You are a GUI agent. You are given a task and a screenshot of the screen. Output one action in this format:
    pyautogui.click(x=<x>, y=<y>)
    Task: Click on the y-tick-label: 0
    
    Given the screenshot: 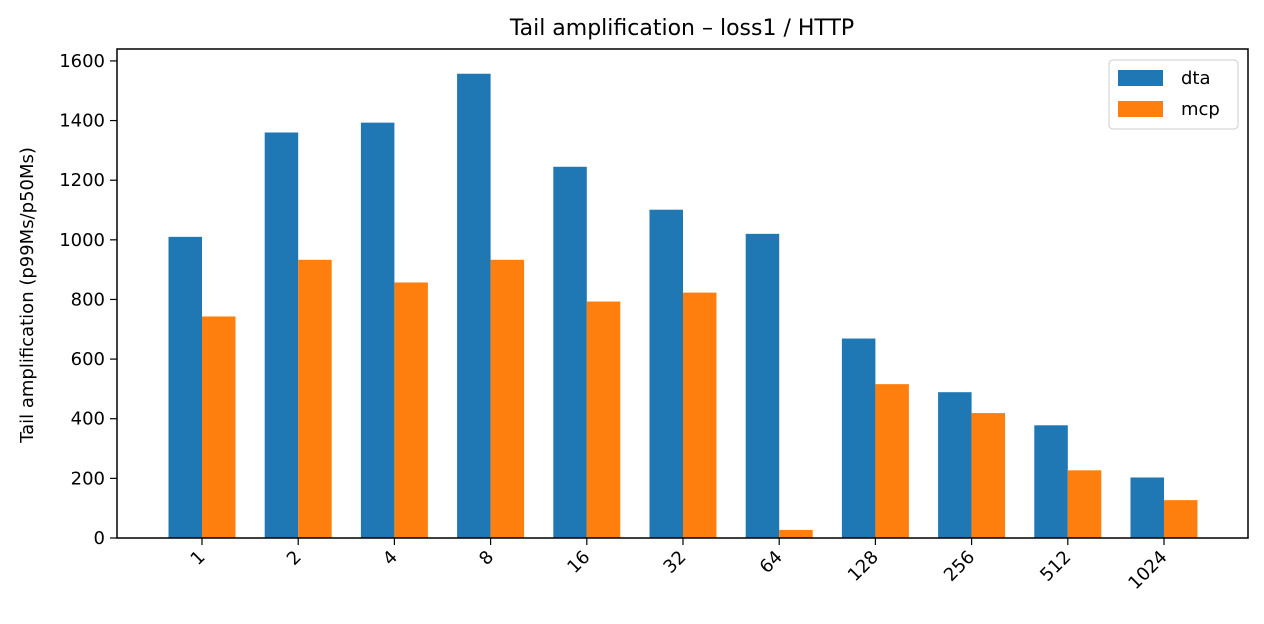 What is the action you would take?
    pyautogui.click(x=99, y=538)
    